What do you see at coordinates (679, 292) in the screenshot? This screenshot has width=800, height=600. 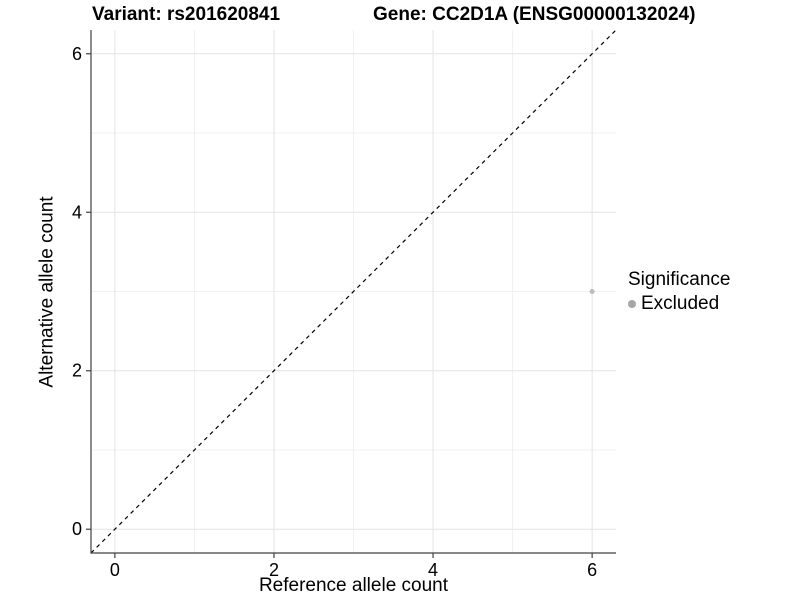 I see `legend: Significance Excluded` at bounding box center [679, 292].